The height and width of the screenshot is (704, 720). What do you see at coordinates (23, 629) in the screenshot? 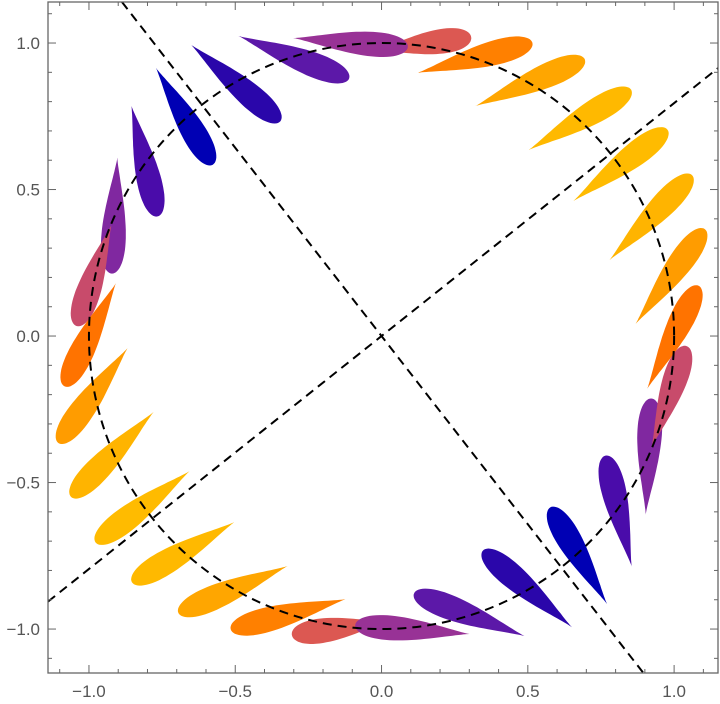
I see `y-tick-label: −1.0` at bounding box center [23, 629].